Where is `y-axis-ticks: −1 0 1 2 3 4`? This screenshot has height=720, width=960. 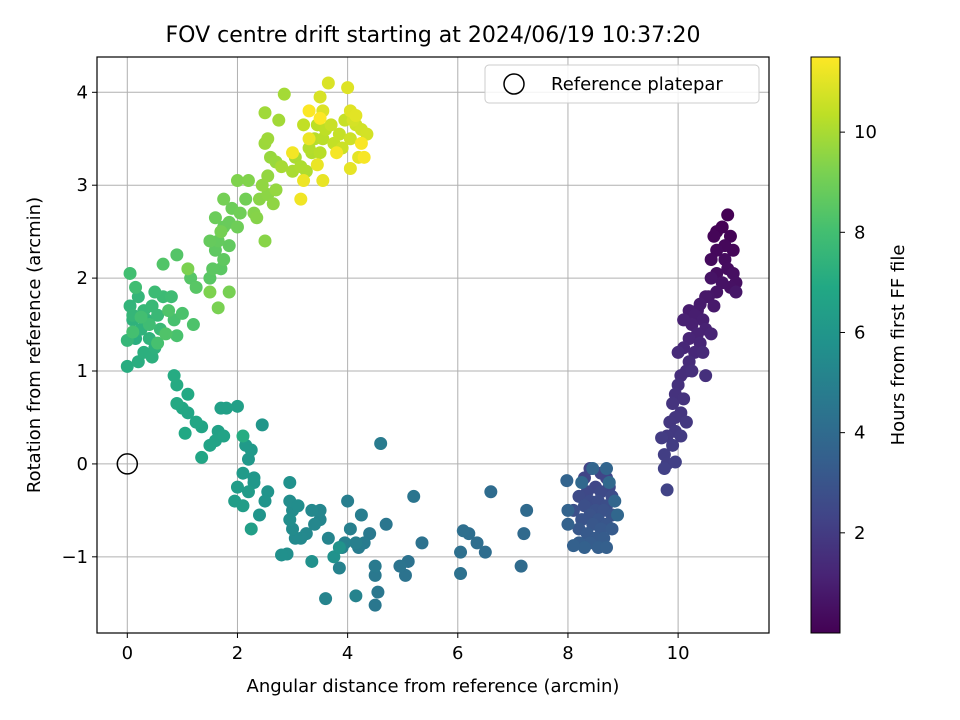 y-axis-ticks: −1 0 1 2 3 4 is located at coordinates (79, 325).